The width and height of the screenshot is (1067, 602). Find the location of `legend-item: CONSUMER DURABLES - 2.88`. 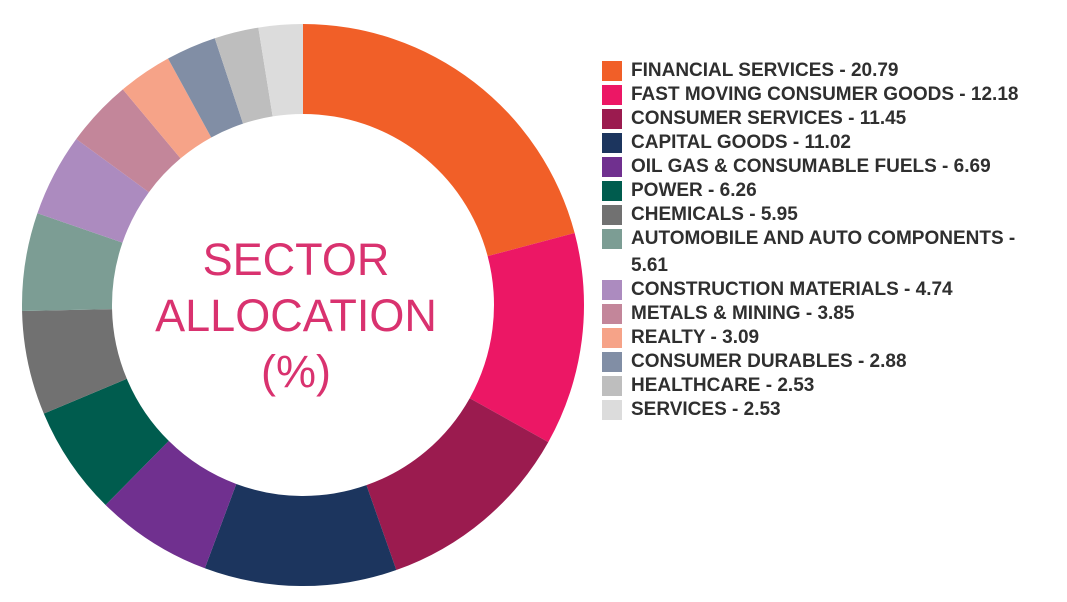

legend-item: CONSUMER DURABLES - 2.88 is located at coordinates (829, 363).